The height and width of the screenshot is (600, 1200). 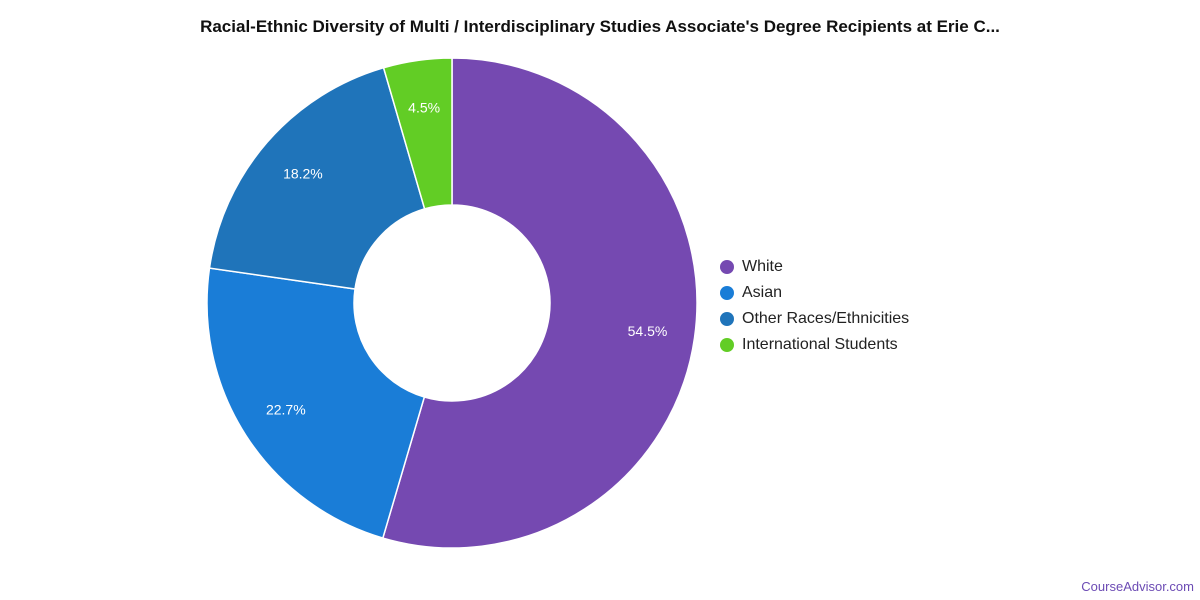 I want to click on legend-label: Asian, so click(x=762, y=292).